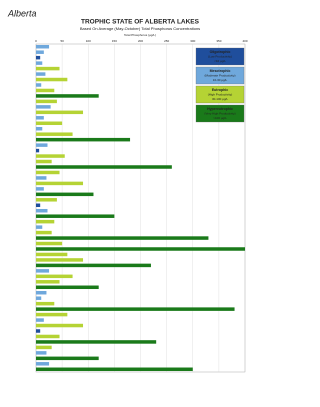 The width and height of the screenshot is (320, 407). What do you see at coordinates (218, 41) in the screenshot?
I see `x-tick-label: 350` at bounding box center [218, 41].